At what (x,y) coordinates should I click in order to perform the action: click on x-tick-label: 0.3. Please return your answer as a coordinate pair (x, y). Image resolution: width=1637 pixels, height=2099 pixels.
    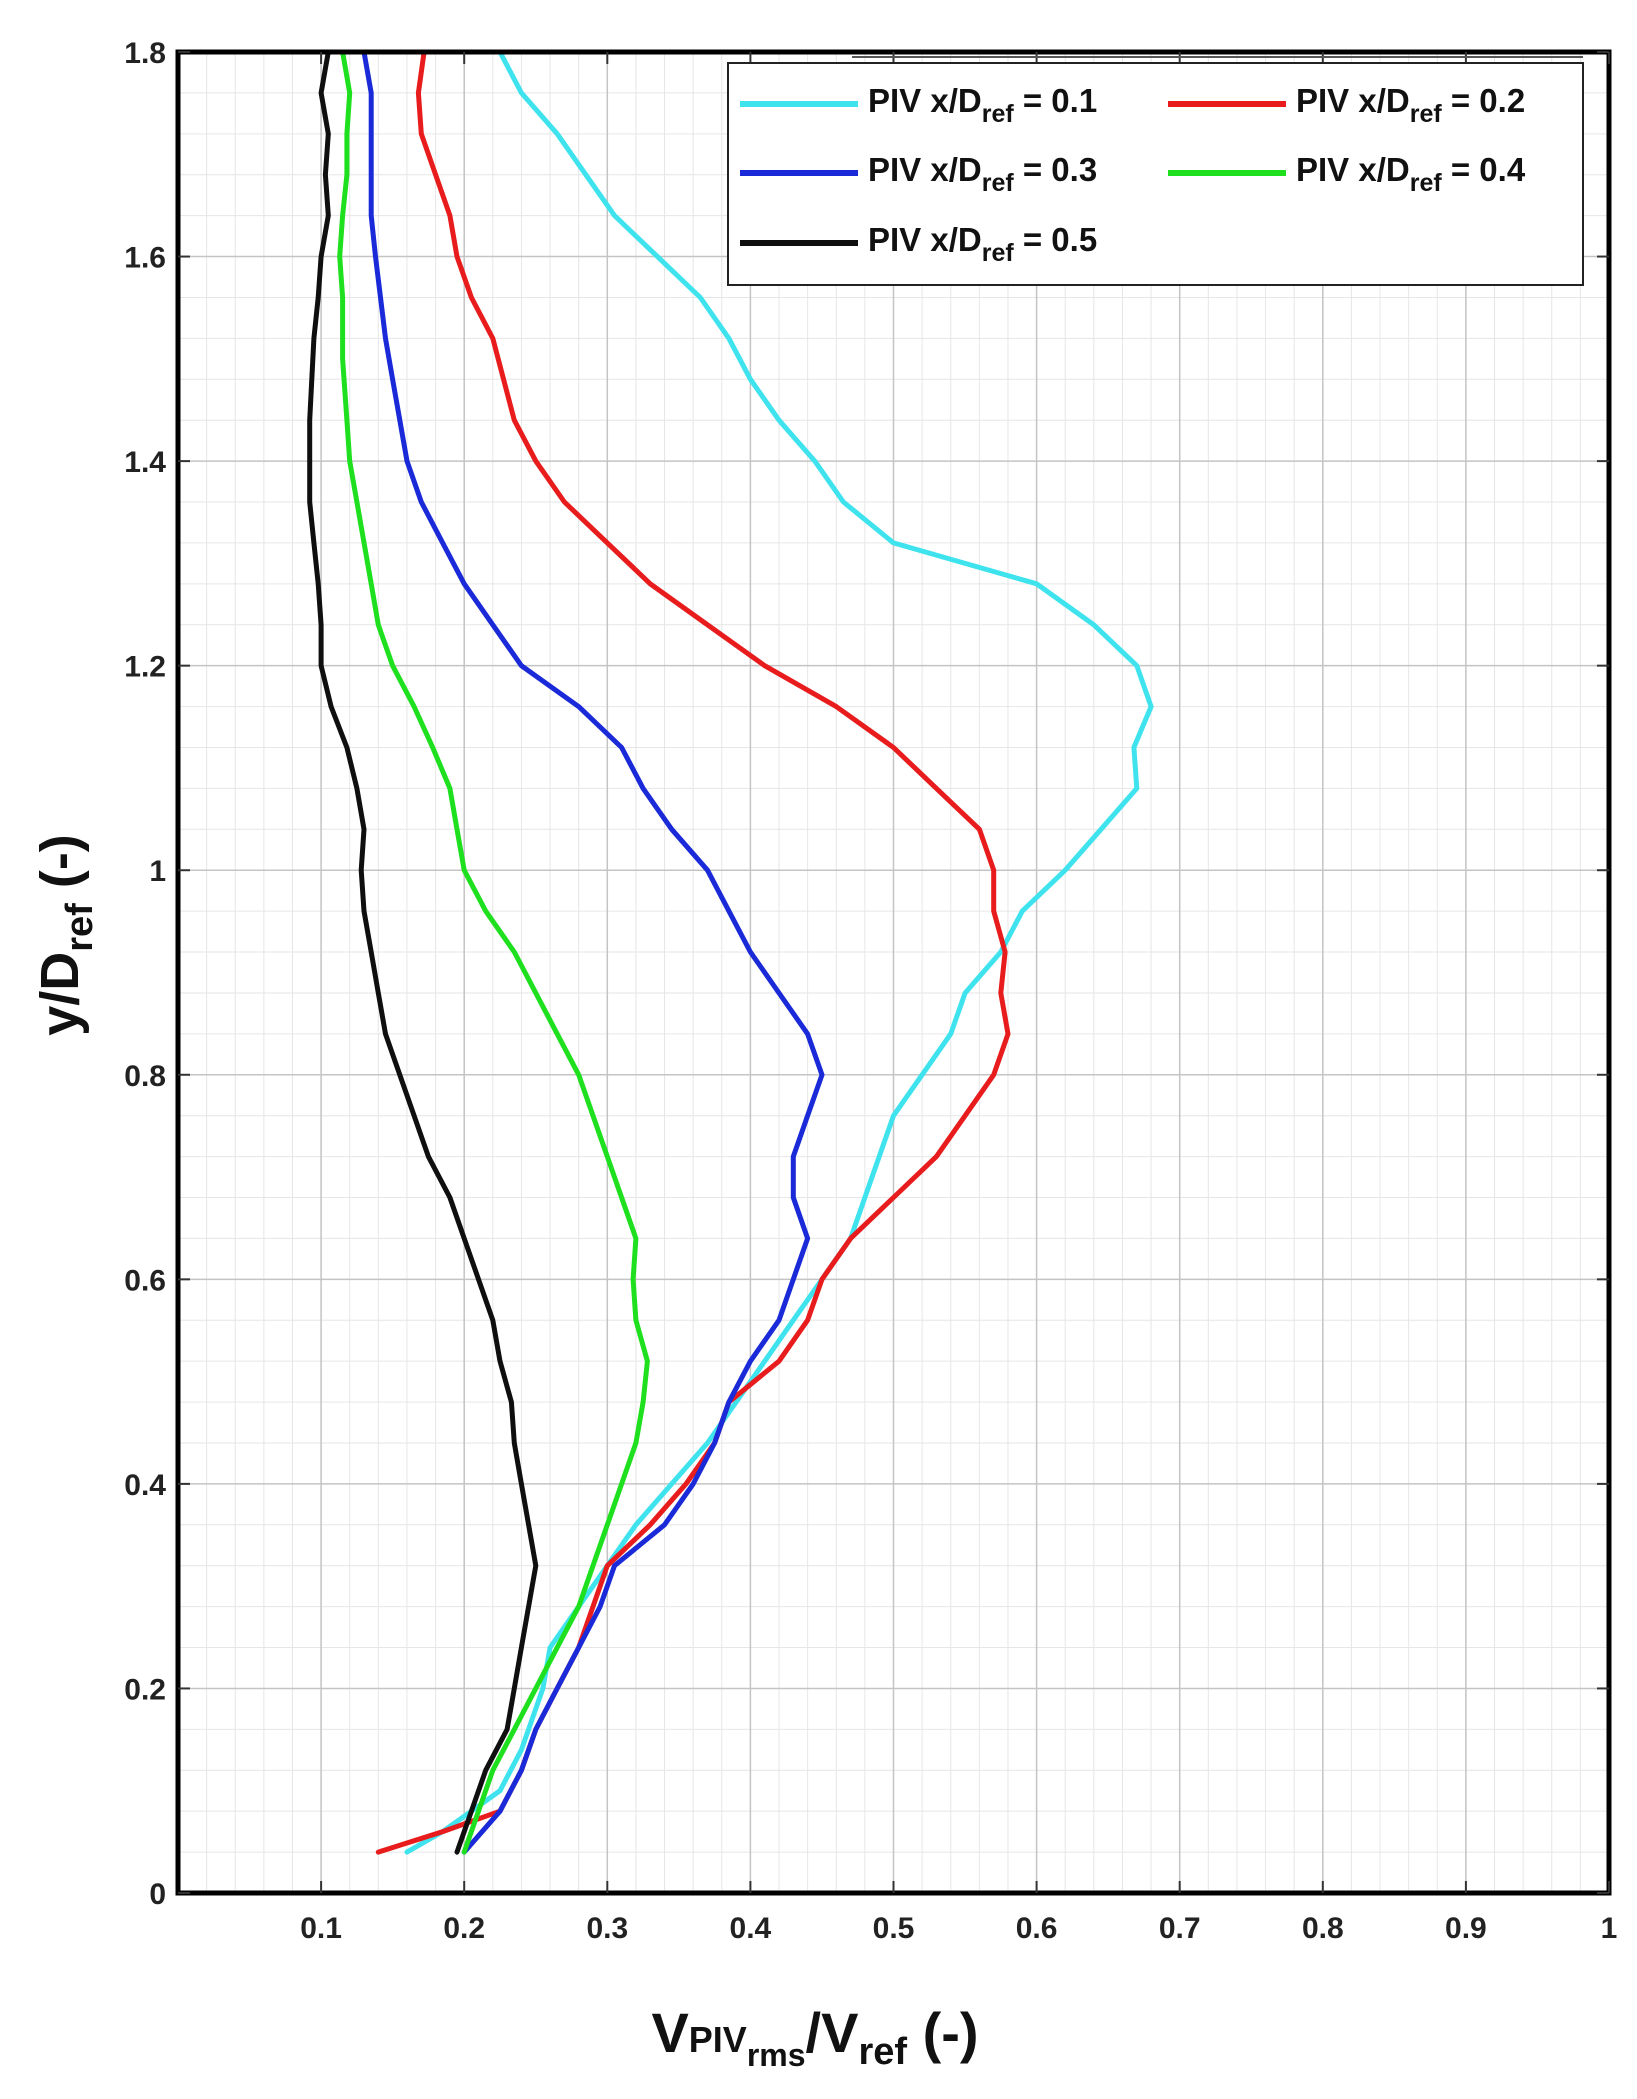
    Looking at the image, I should click on (607, 1928).